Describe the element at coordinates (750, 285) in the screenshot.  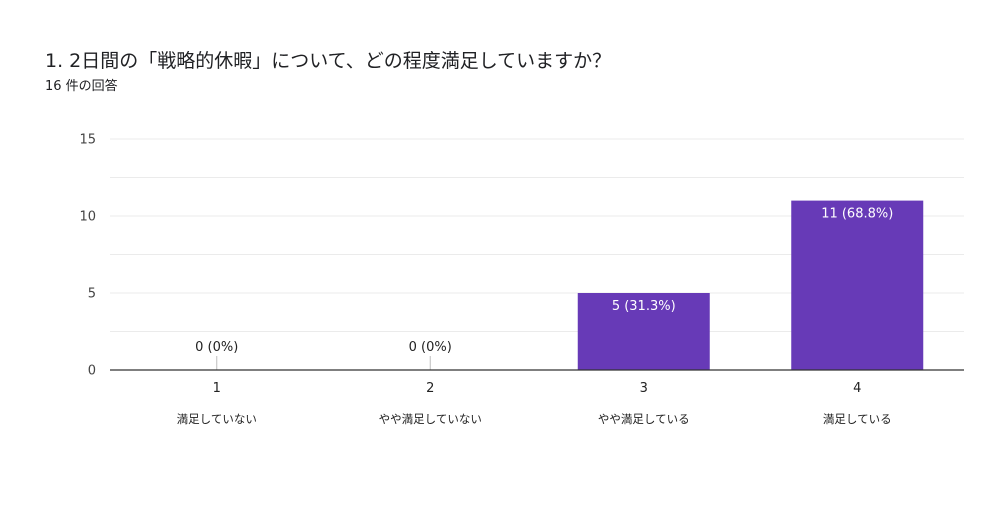
I see `bars` at that location.